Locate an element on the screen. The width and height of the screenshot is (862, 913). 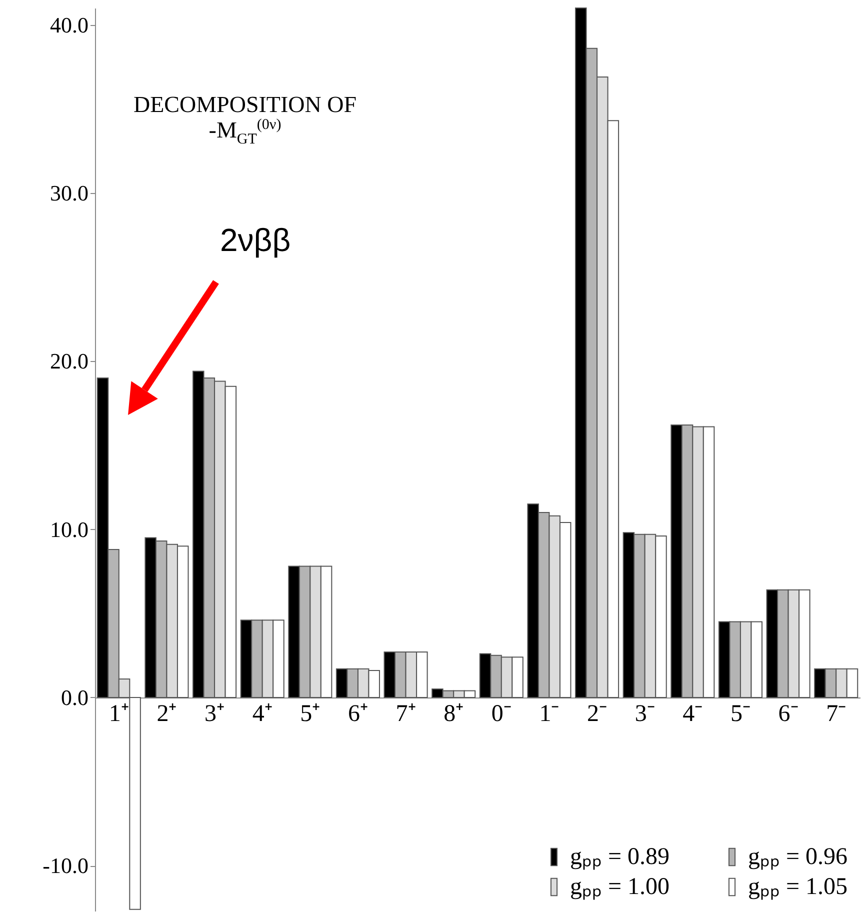
y-tick-label: 30.0 is located at coordinates (69, 193).